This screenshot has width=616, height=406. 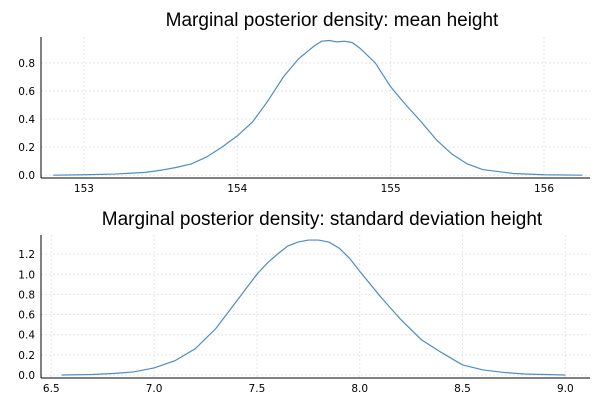 What do you see at coordinates (84, 189) in the screenshot?
I see `x-tick-label: 153` at bounding box center [84, 189].